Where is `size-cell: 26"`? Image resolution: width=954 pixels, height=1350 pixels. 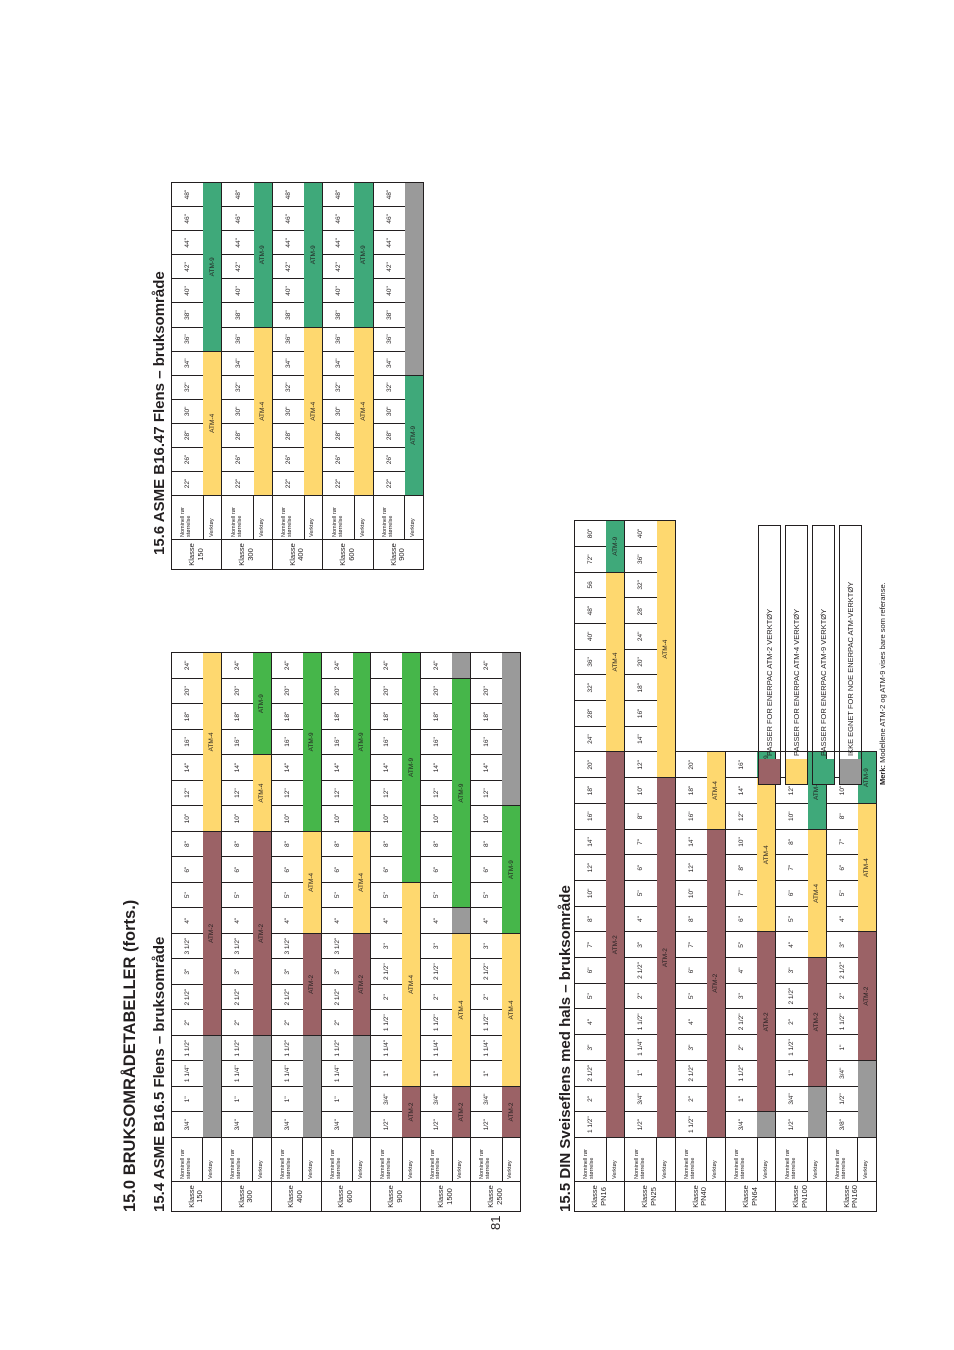
size-cell: 26" is located at coordinates (237, 459).